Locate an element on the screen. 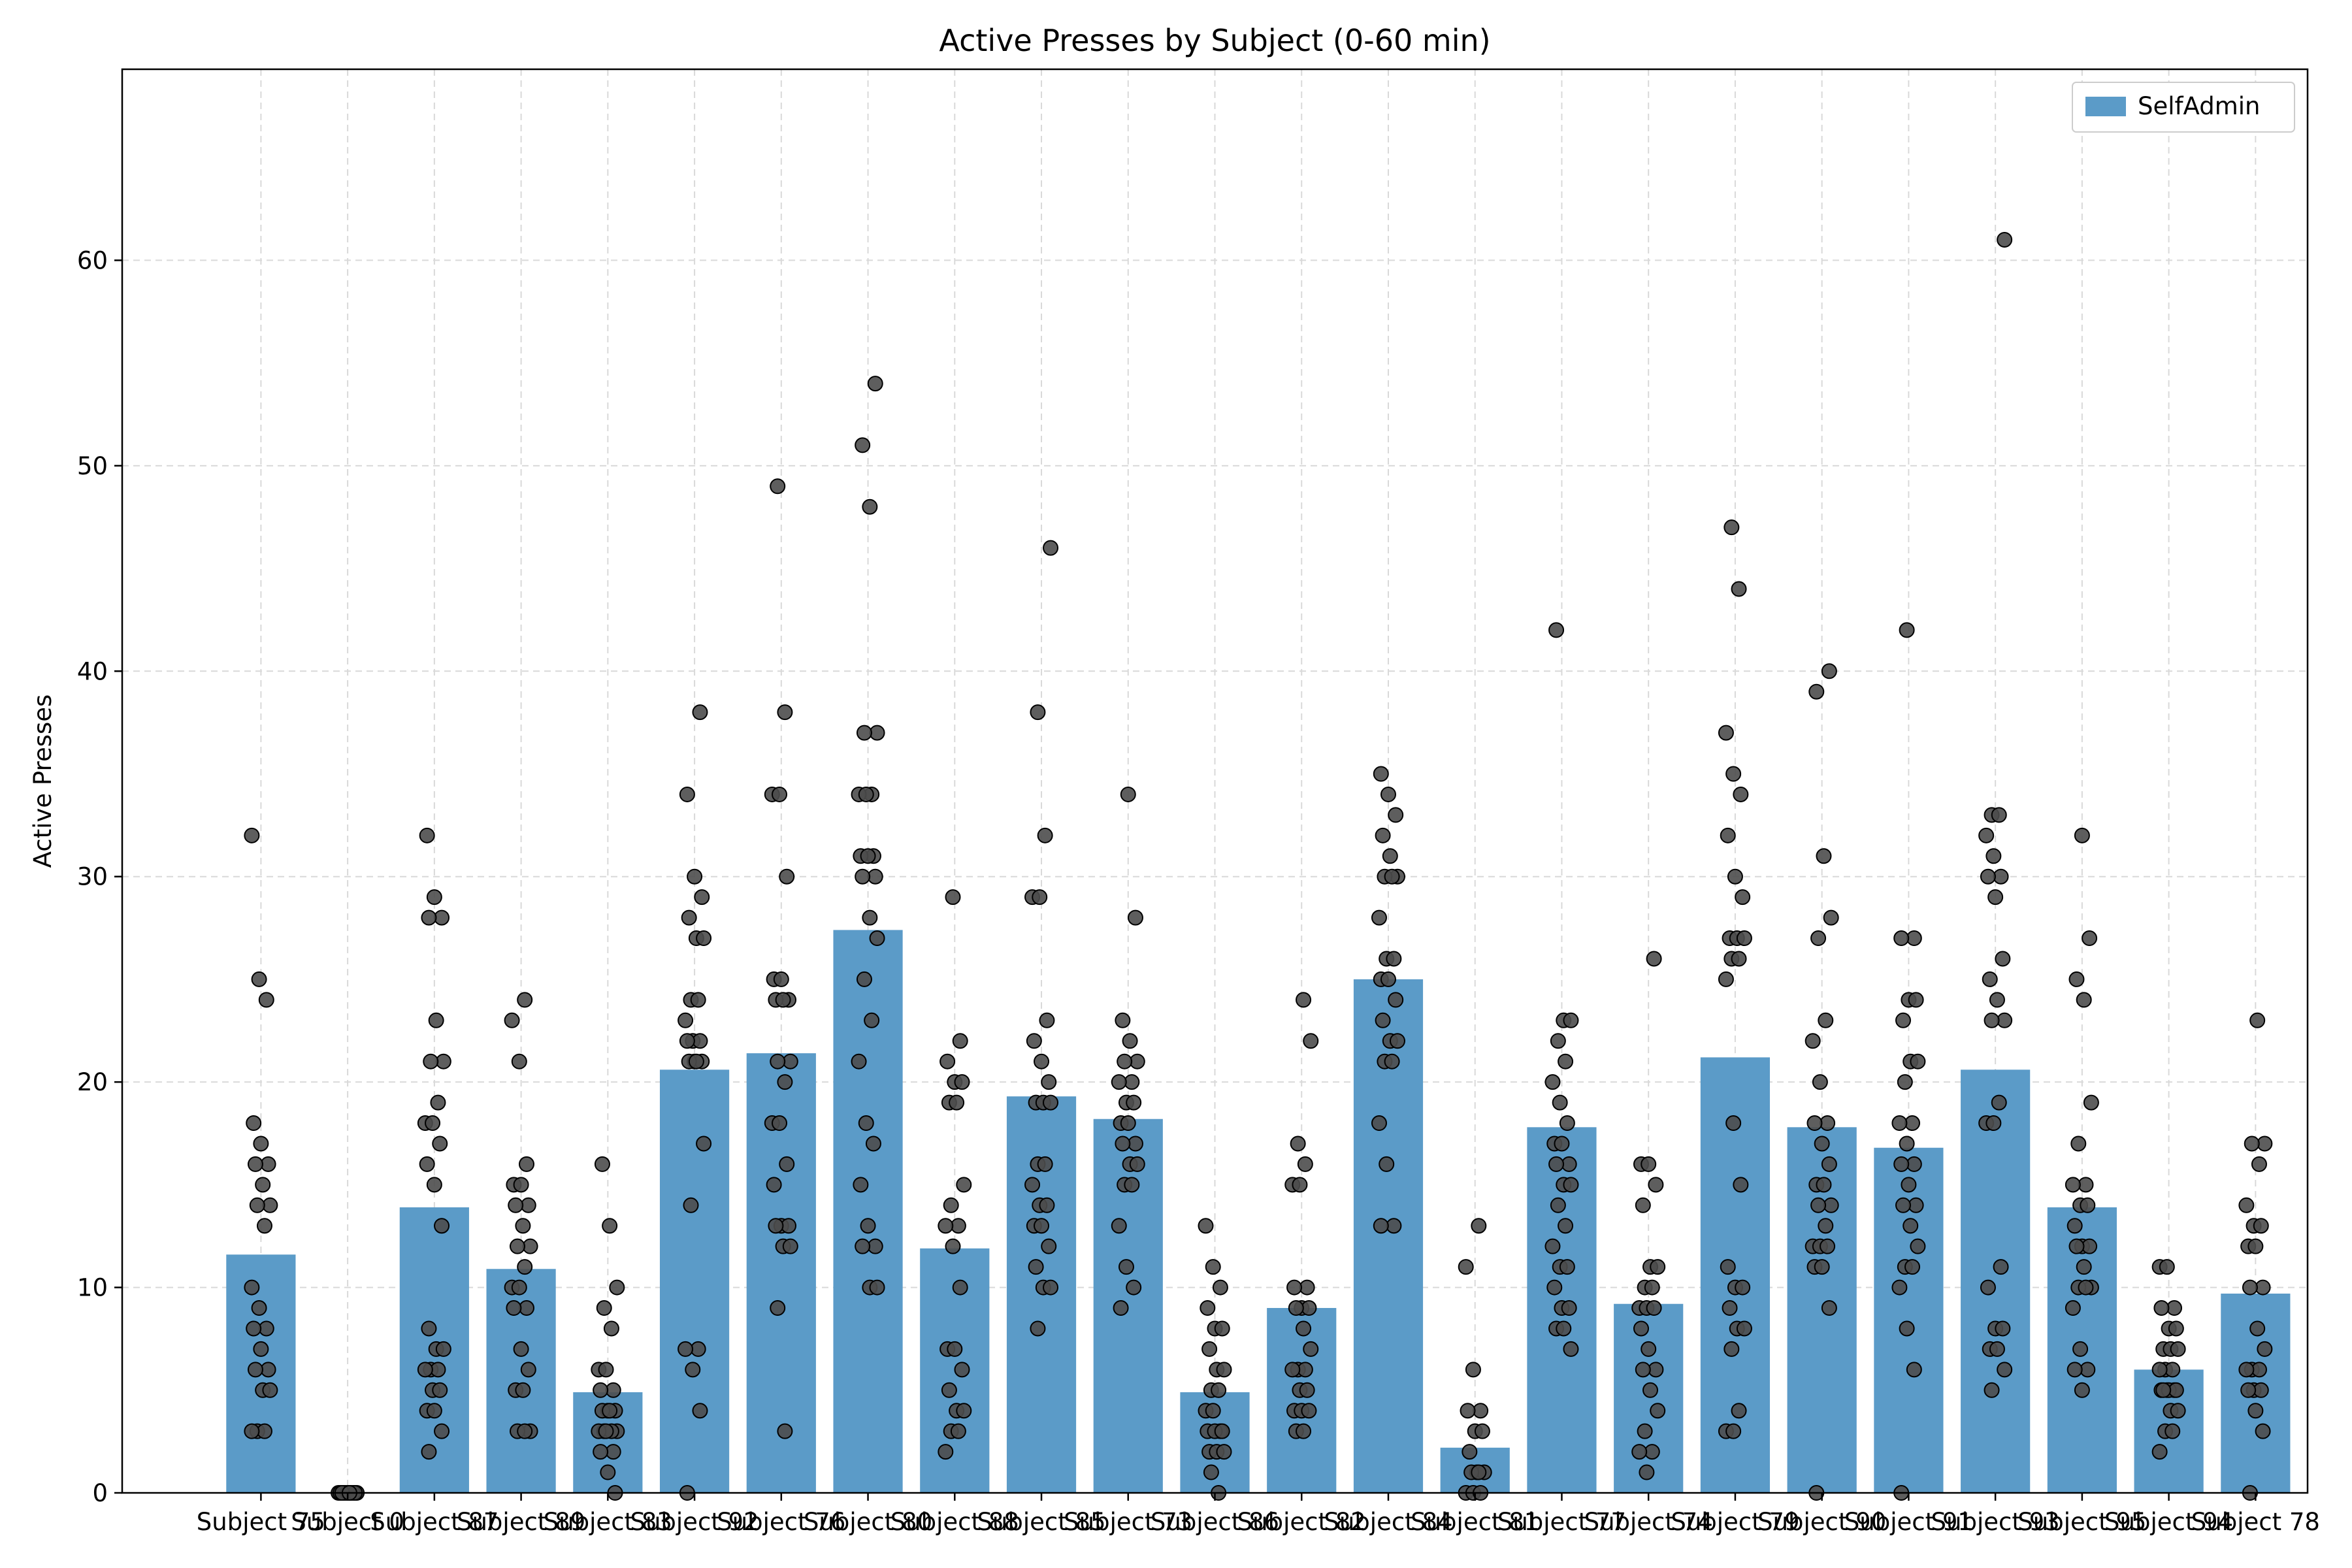 This screenshot has height=1568, width=2352. x-tick-label: Subject 86 is located at coordinates (1215, 1522).